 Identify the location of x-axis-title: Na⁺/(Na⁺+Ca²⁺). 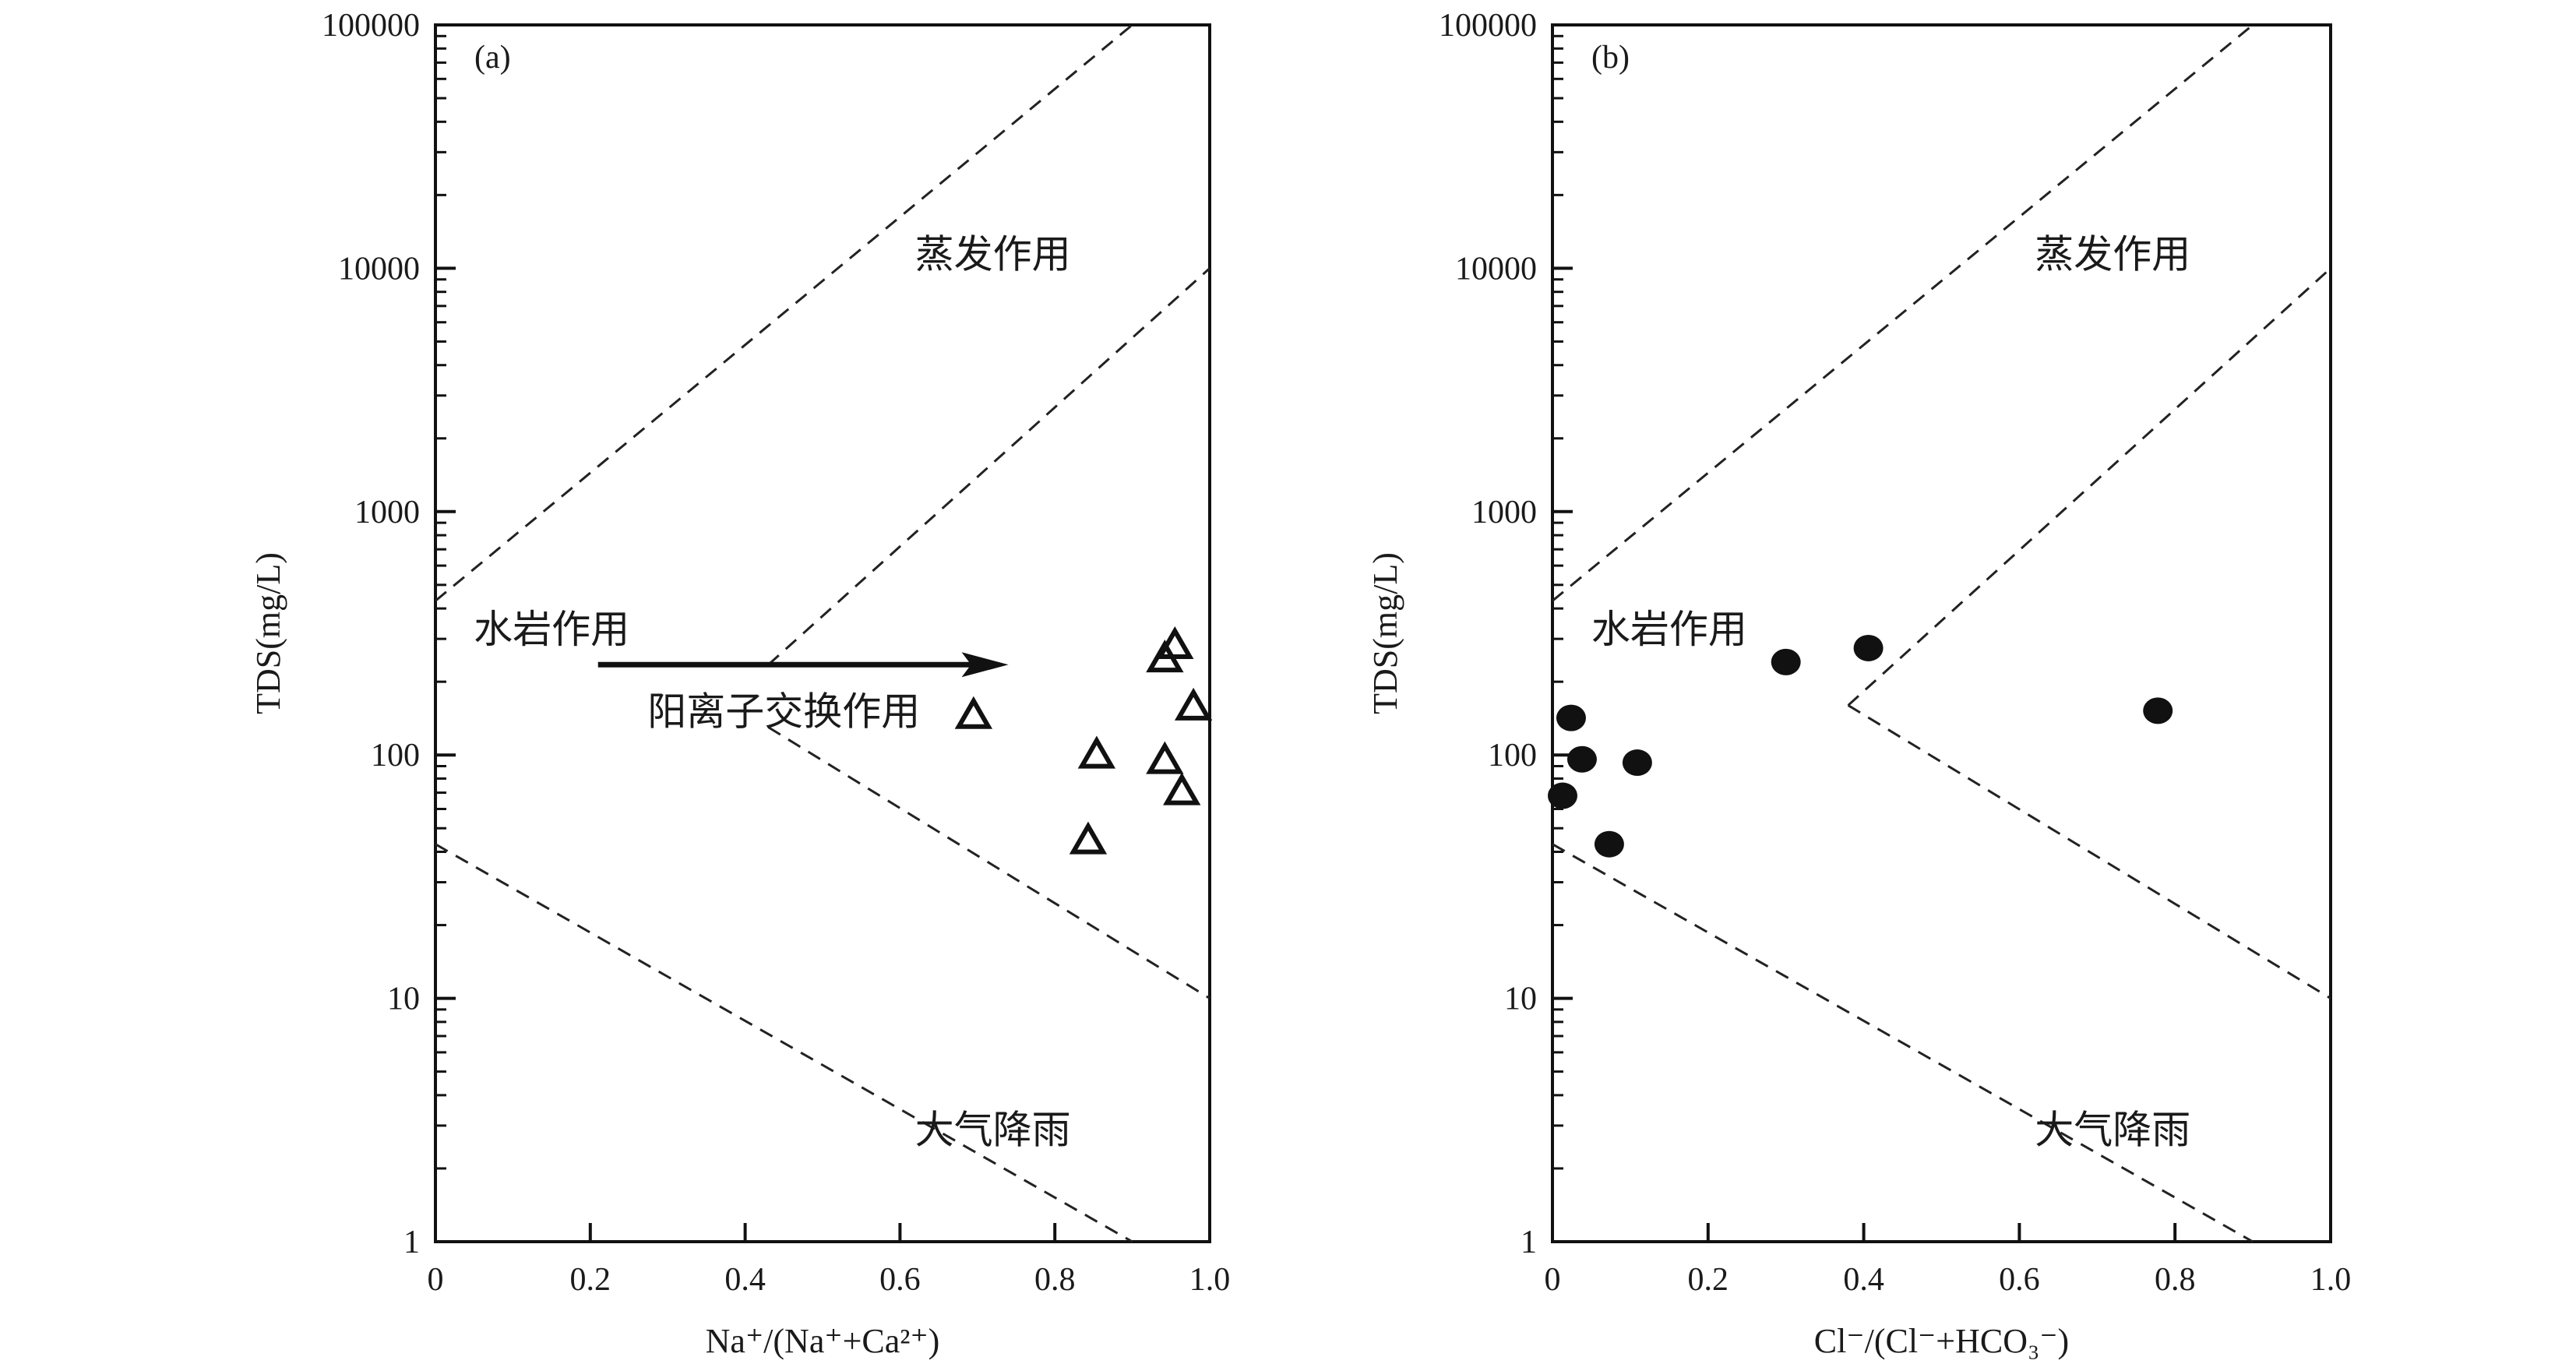
(823, 1341).